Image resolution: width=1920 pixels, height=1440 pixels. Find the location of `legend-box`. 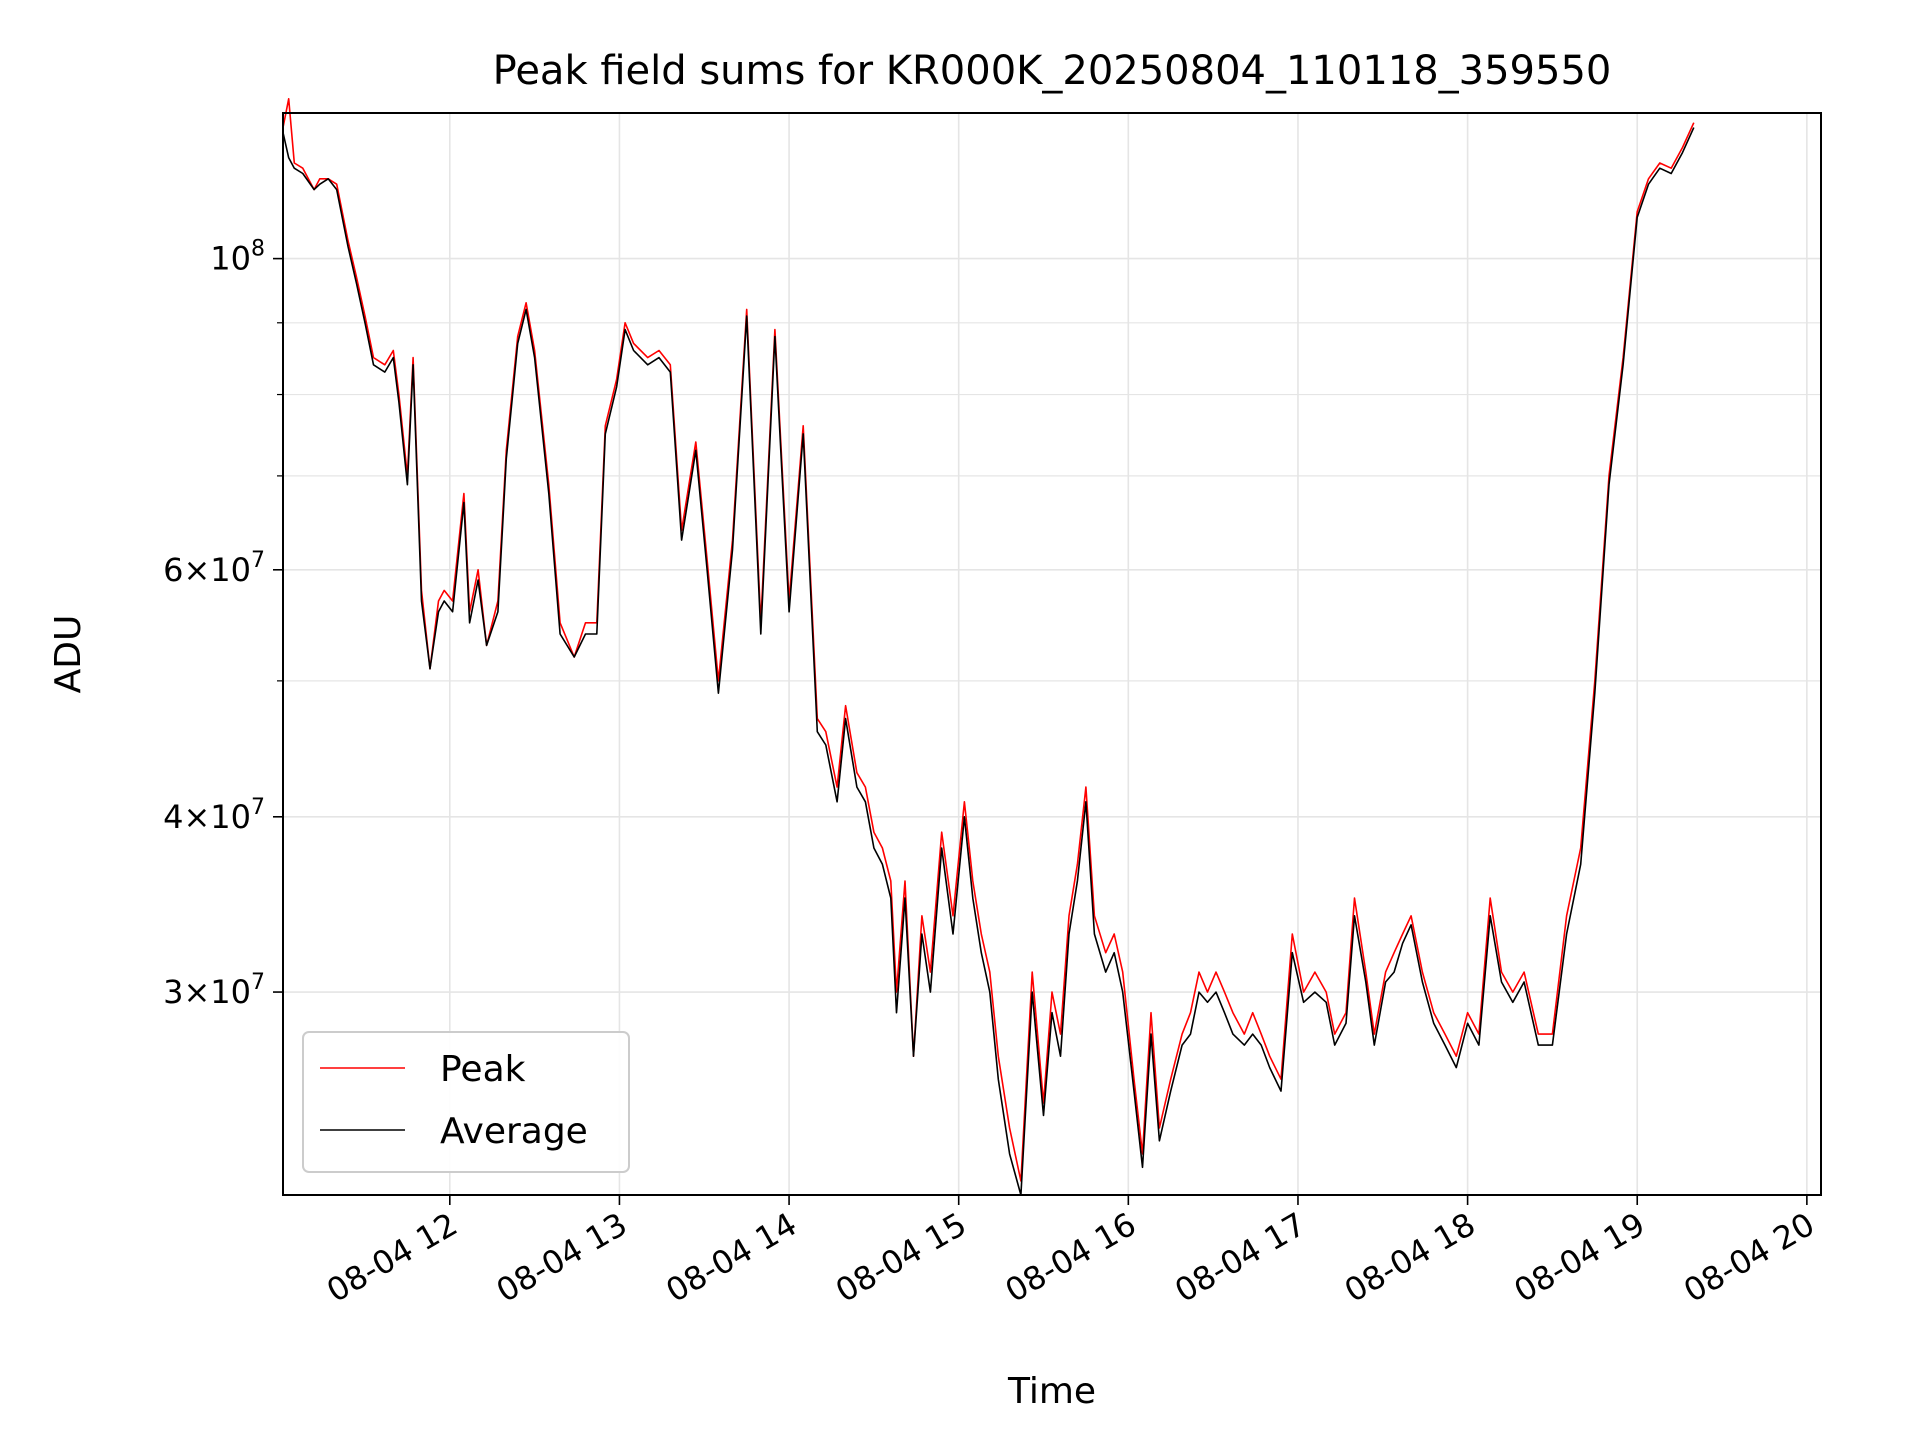

legend-box is located at coordinates (466, 1102).